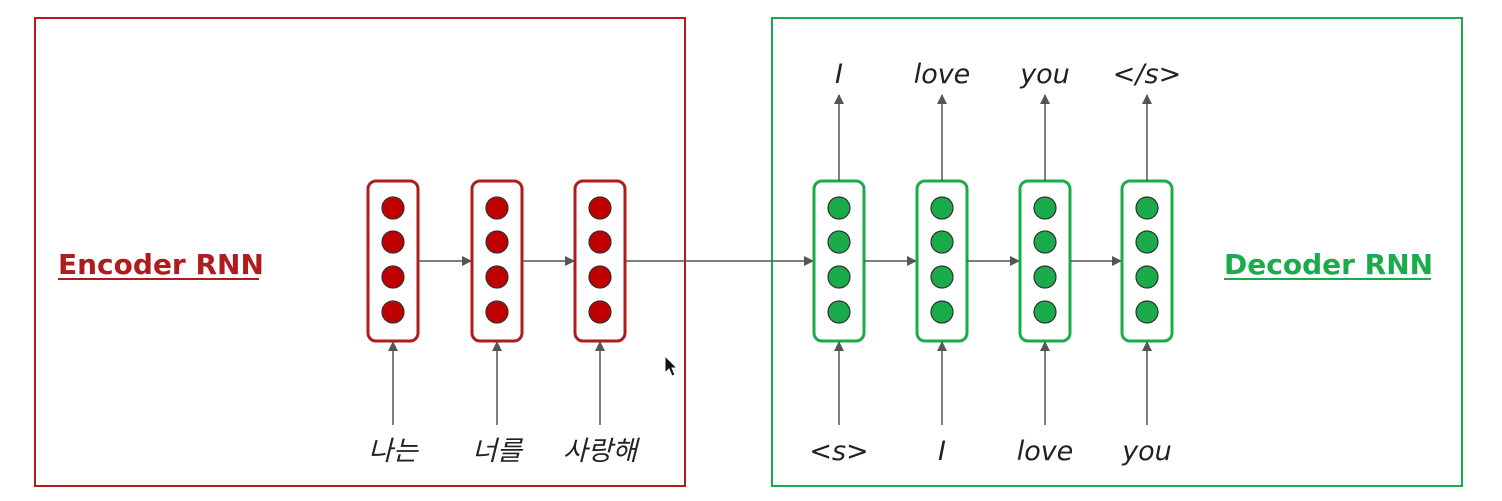 The height and width of the screenshot is (501, 1502). Describe the element at coordinates (942, 451) in the screenshot. I see `decoder-input-word: I` at that location.